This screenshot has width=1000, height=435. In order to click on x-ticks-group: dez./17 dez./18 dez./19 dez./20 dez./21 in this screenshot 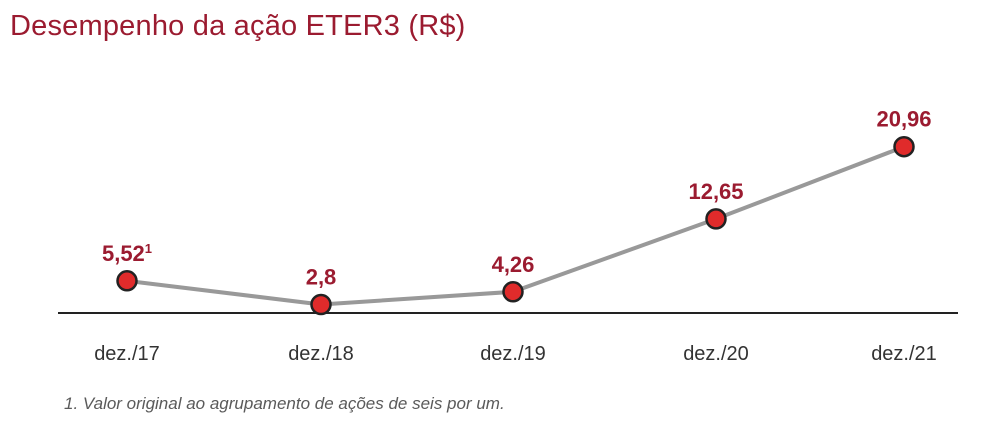, I will do `click(515, 354)`.